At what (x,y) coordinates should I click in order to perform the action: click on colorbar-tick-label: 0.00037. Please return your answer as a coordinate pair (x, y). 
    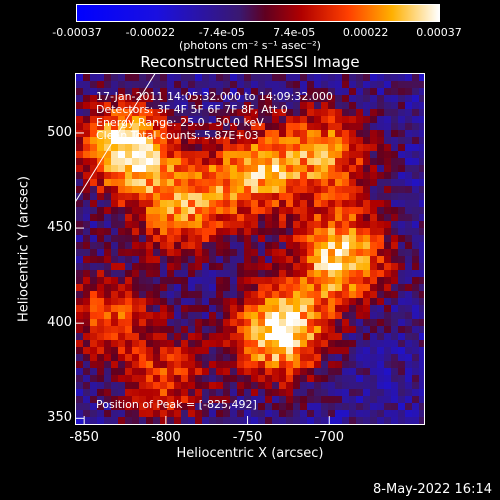
    Looking at the image, I should click on (439, 32).